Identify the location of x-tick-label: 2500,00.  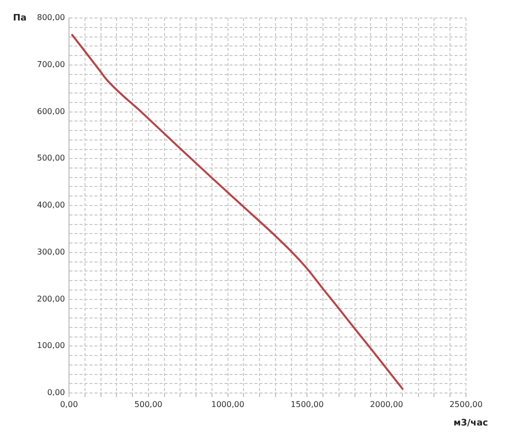
(466, 404).